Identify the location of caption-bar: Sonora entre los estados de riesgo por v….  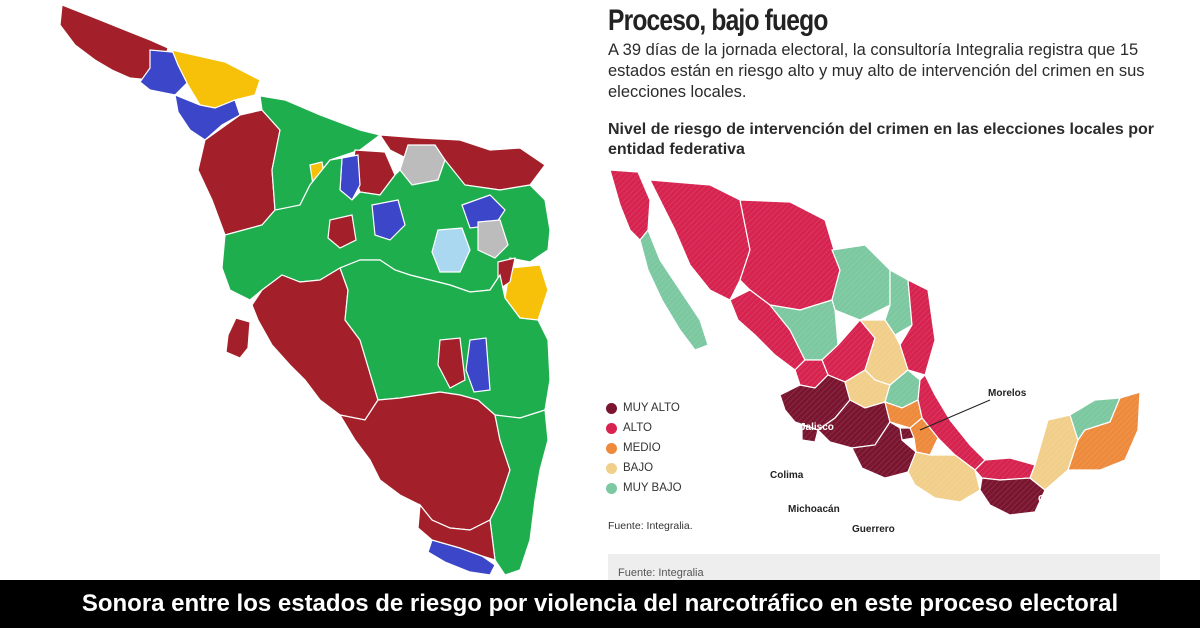
(600, 604).